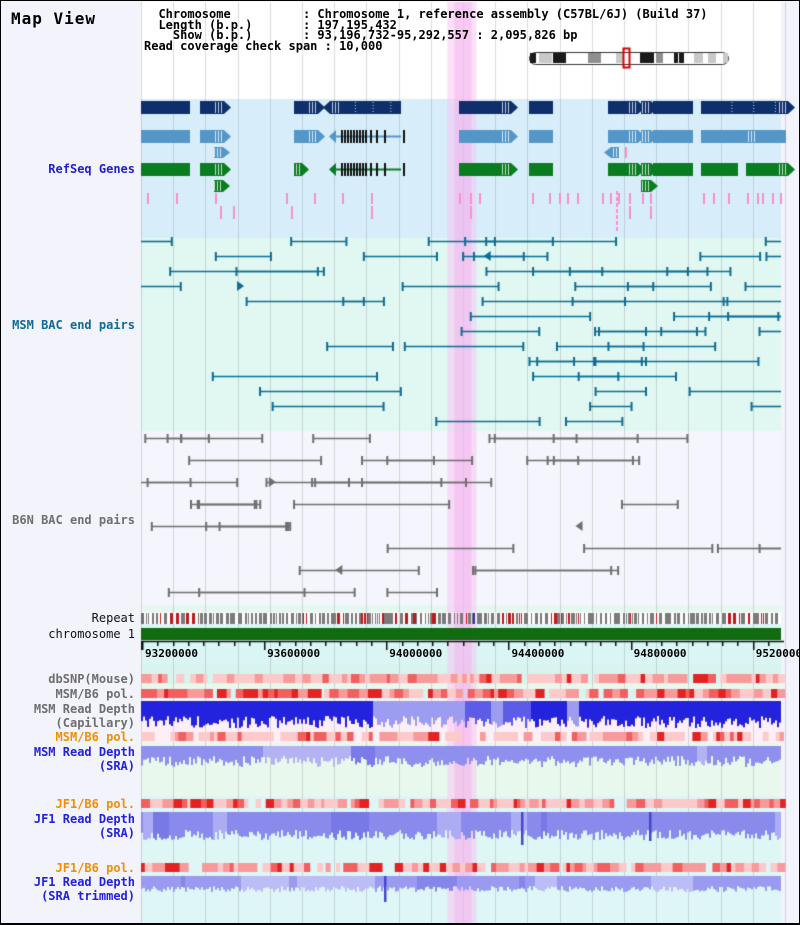 The image size is (800, 925). What do you see at coordinates (660, 653) in the screenshot?
I see `ruler-tick-label: 94800000` at bounding box center [660, 653].